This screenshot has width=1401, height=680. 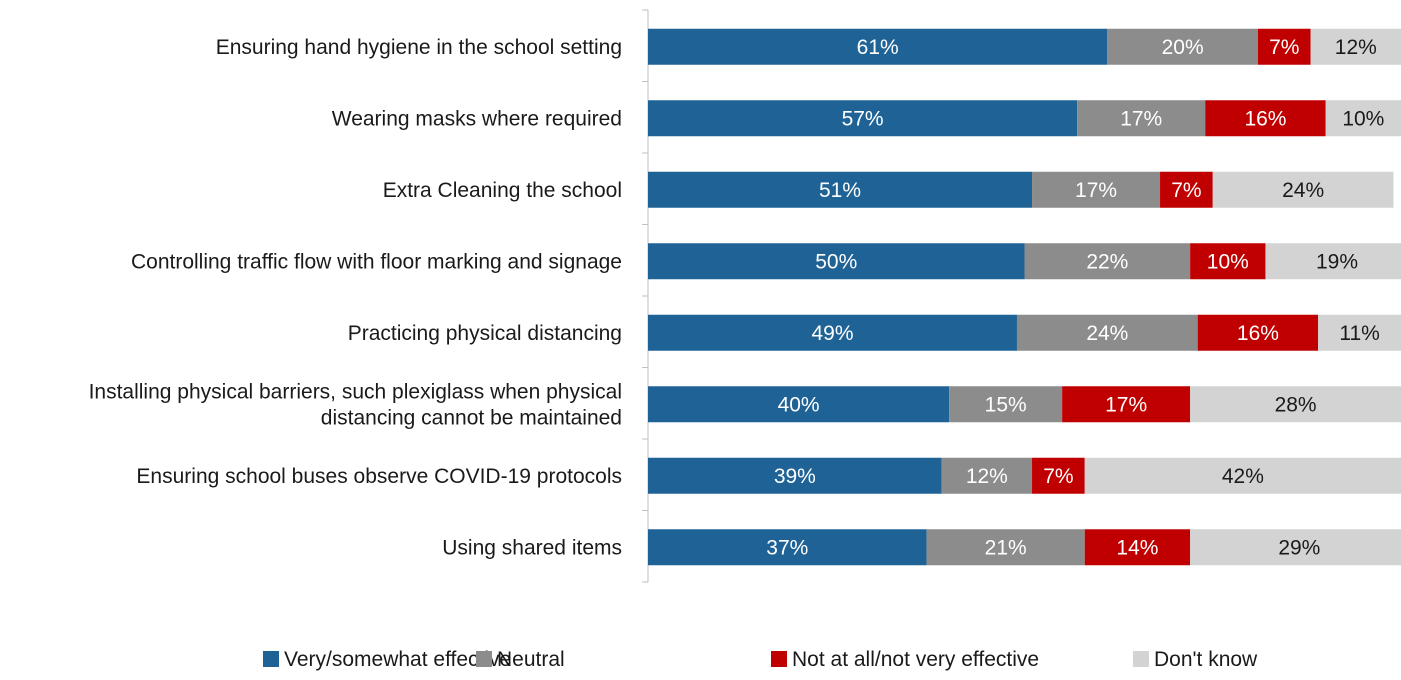 I want to click on data-label: 57%, so click(x=863, y=118).